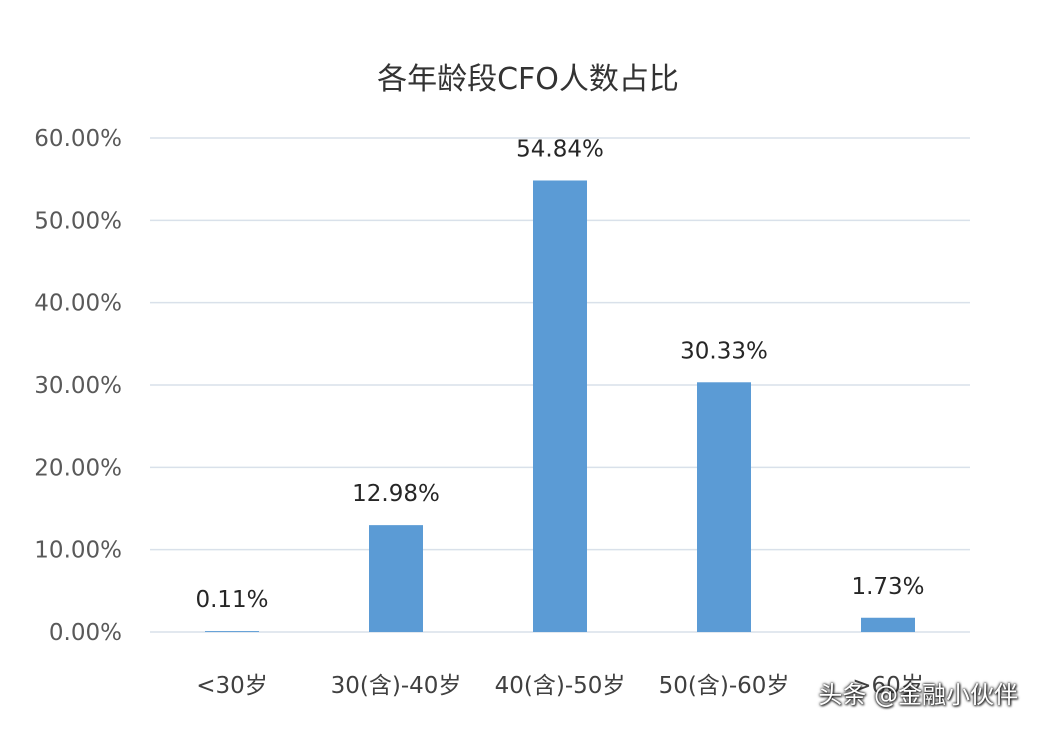 Image resolution: width=1040 pixels, height=732 pixels. I want to click on y-tick-label: 50.00%, so click(78, 221).